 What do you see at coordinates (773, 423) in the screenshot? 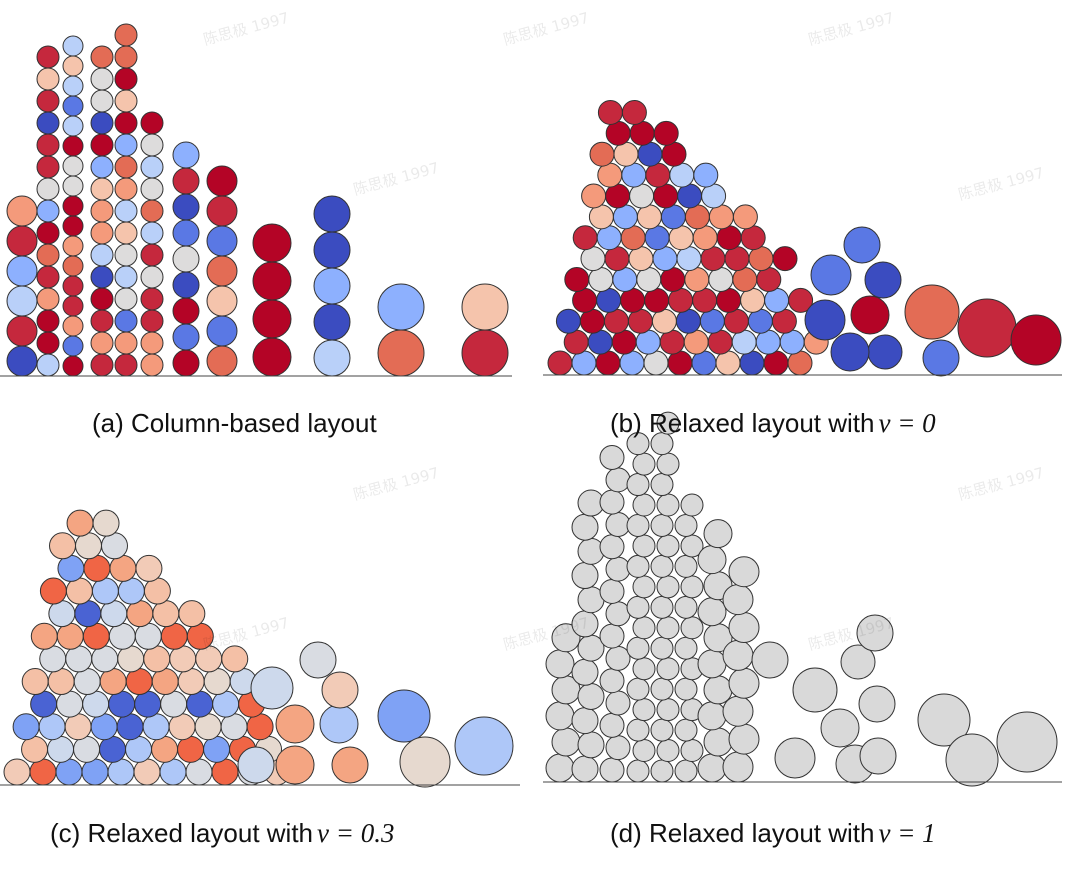
I see `caption: (b) Relaxed layout with ν = 0` at bounding box center [773, 423].